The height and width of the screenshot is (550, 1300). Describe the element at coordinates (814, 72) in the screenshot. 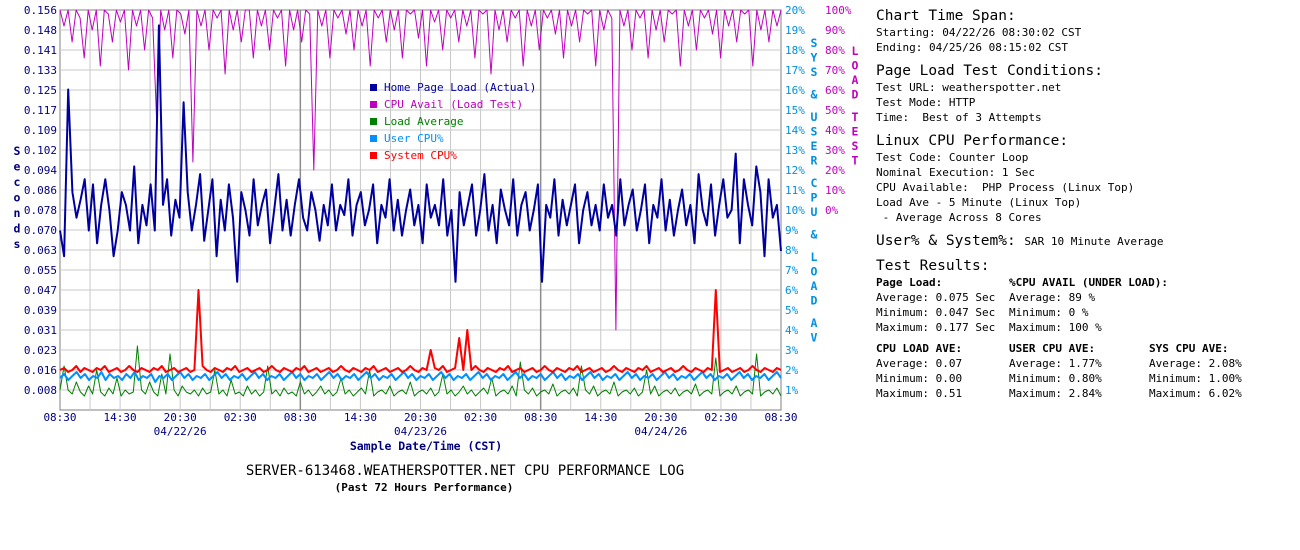

I see `right-inner-axis-label-glyph: S` at that location.